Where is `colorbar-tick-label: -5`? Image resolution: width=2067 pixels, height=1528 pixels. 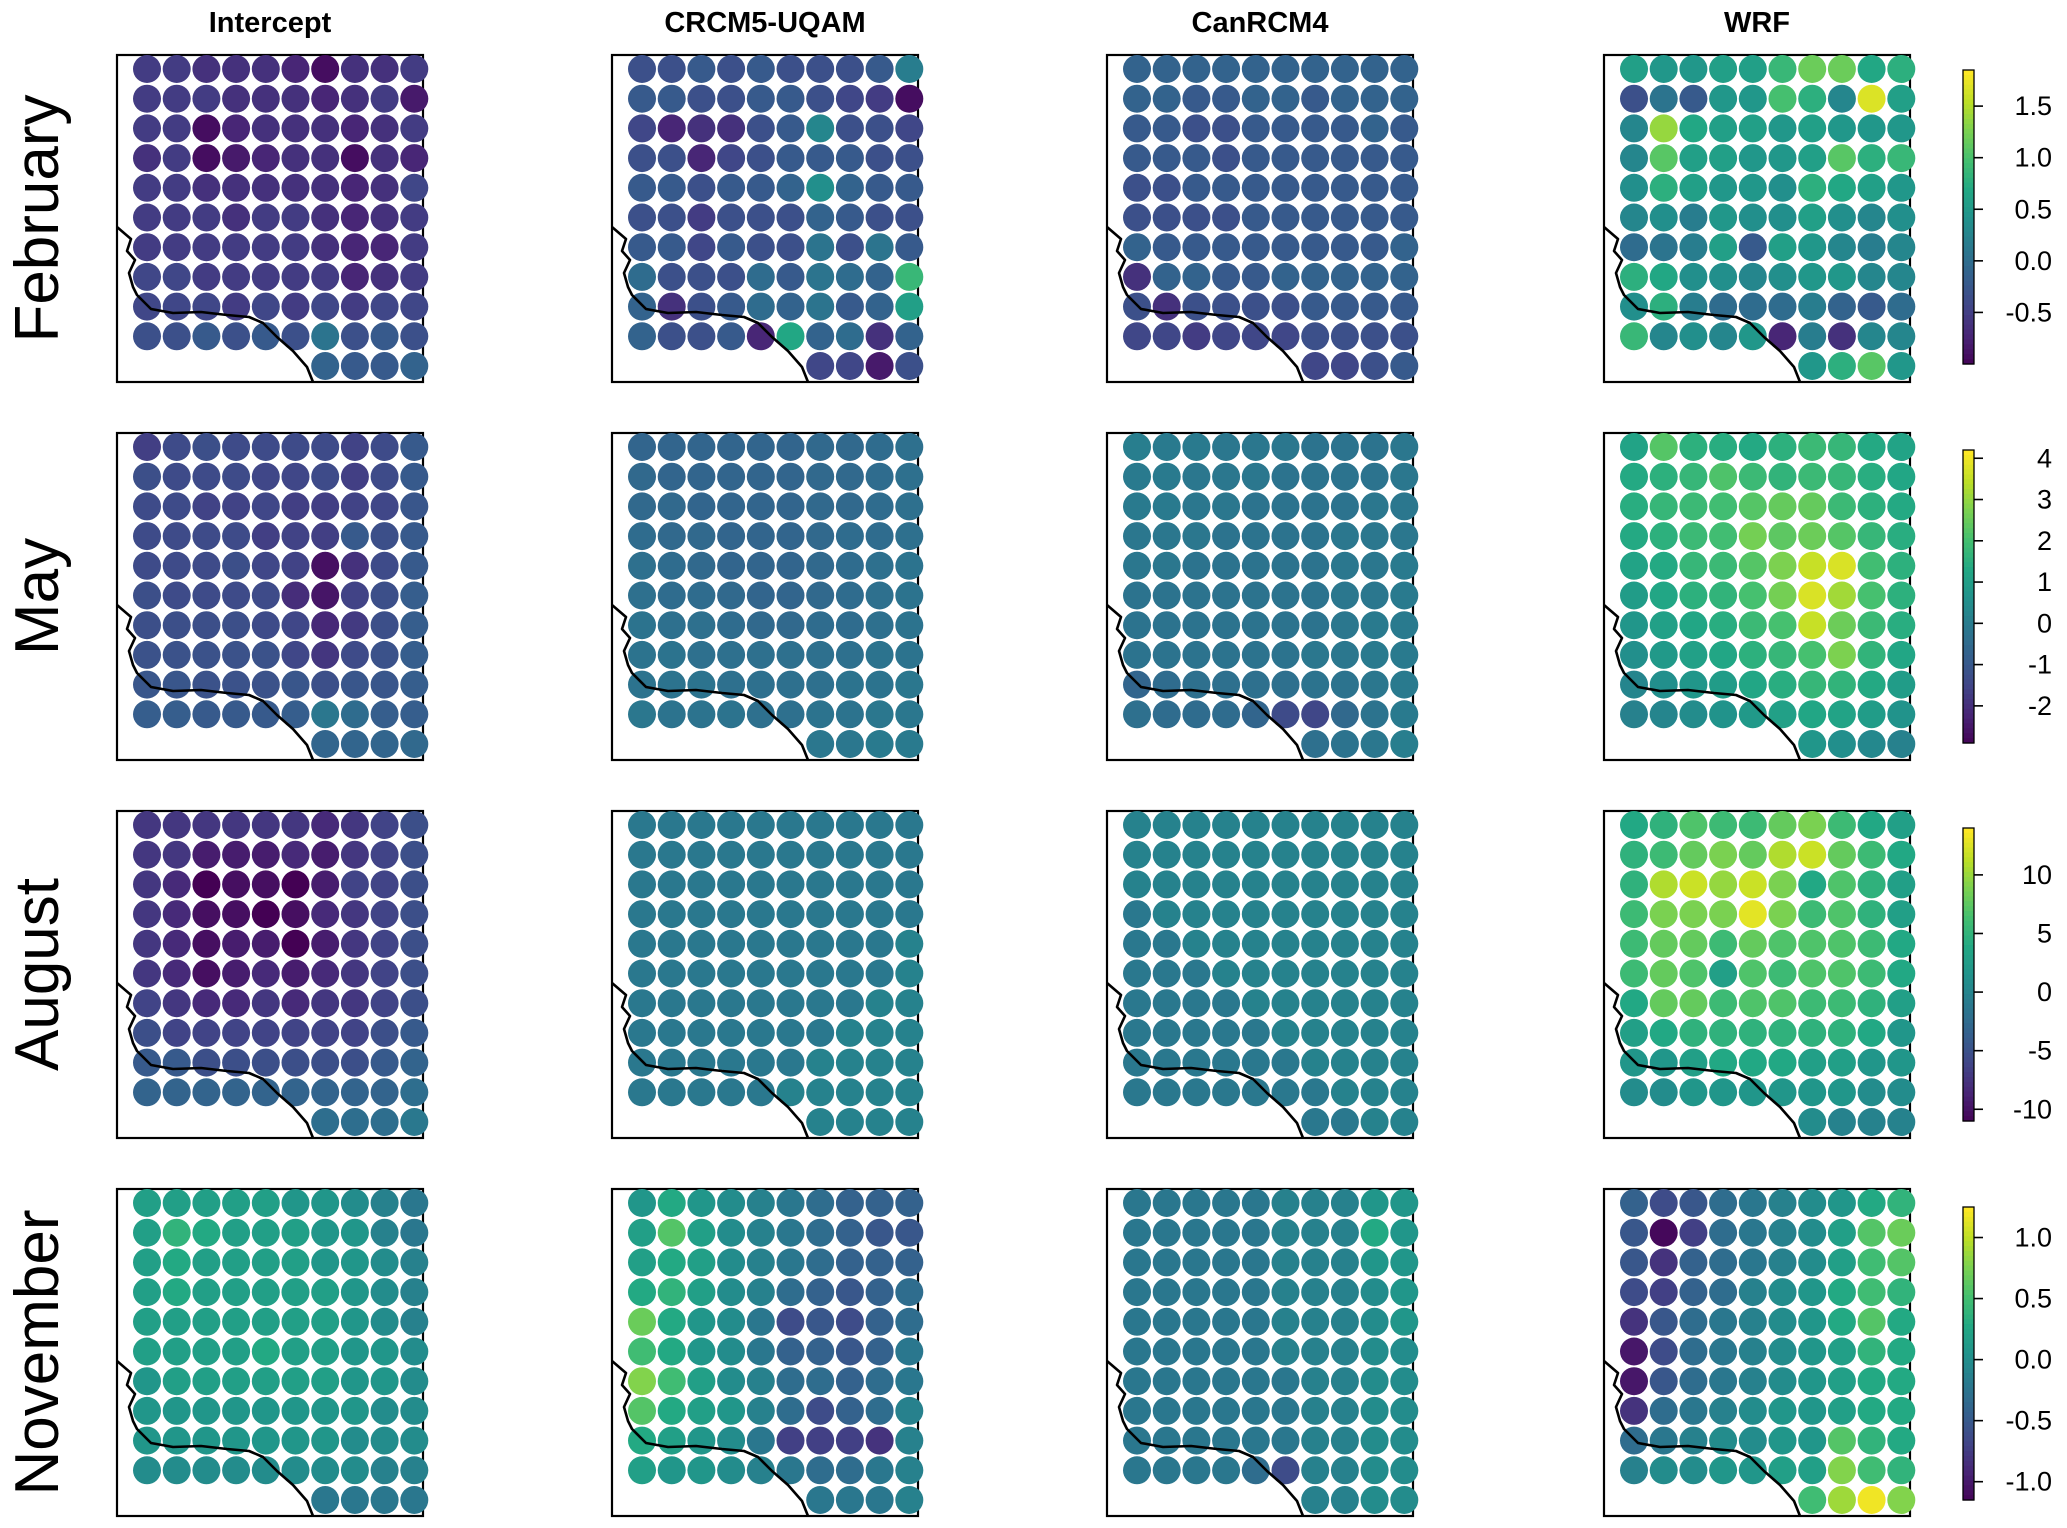
colorbar-tick-label: -5 is located at coordinates (2040, 1051).